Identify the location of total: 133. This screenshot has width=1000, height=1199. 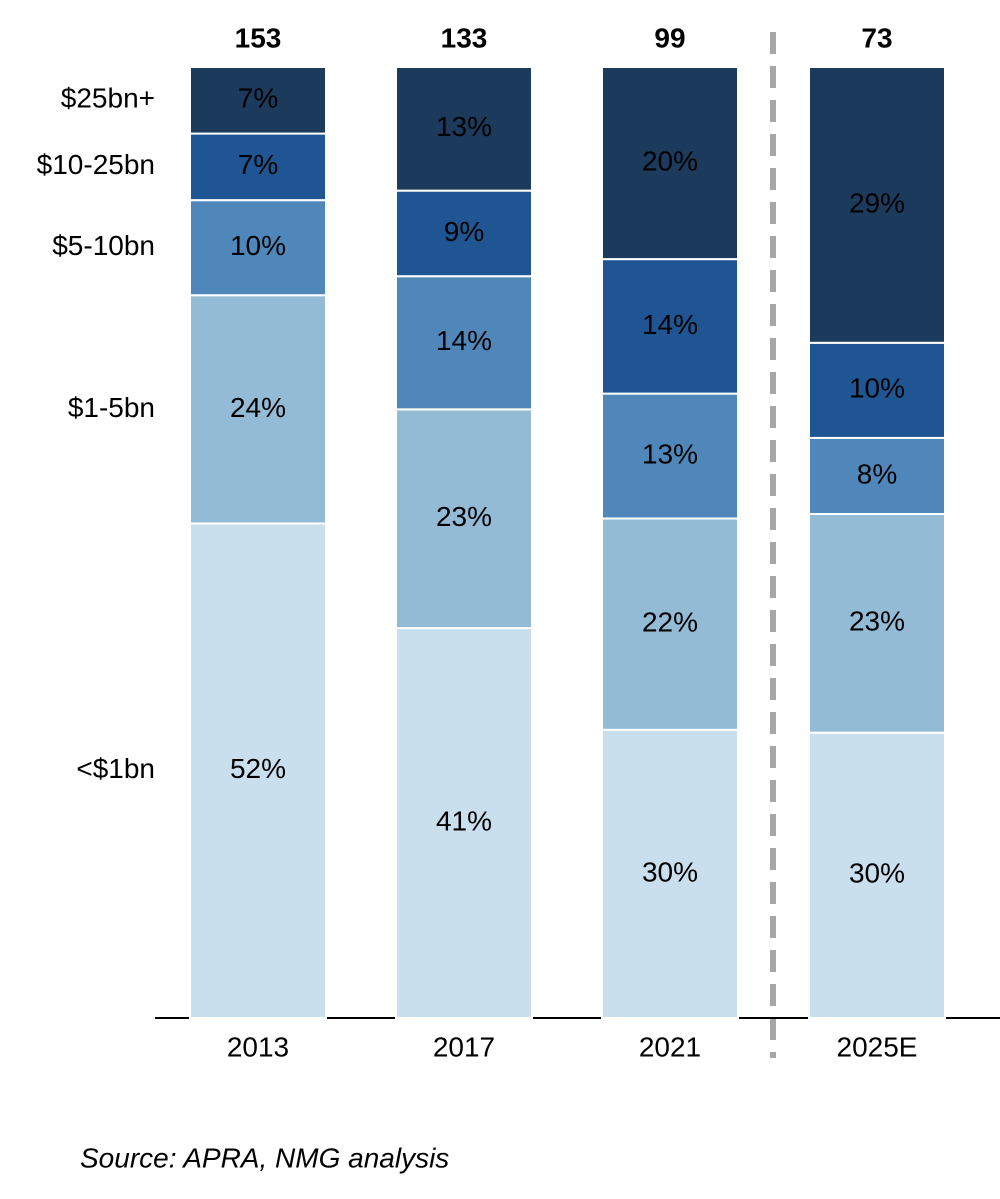
(464, 37).